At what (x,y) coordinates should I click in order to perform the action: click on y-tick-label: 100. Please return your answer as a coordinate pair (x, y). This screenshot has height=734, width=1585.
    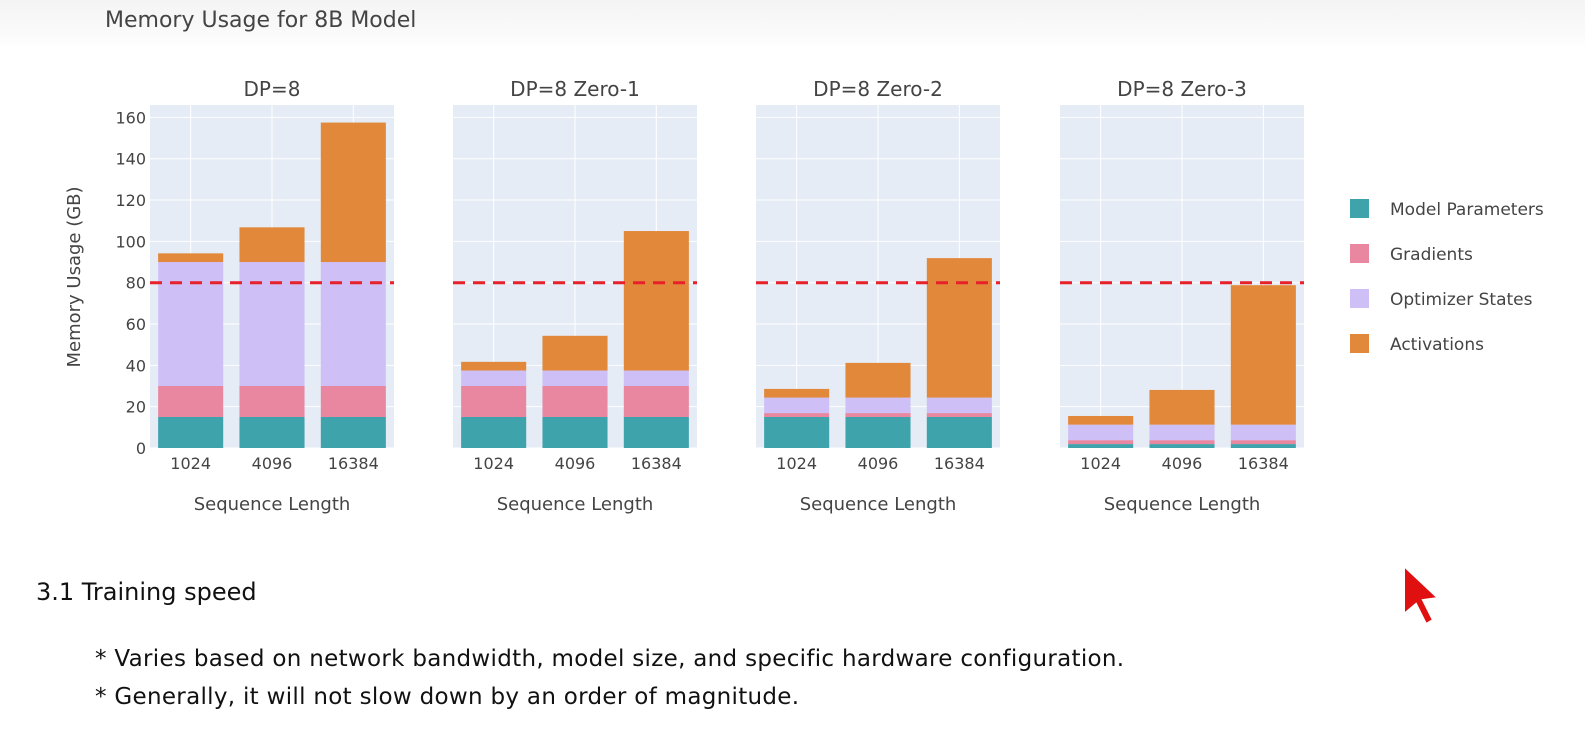
    Looking at the image, I should click on (130, 241).